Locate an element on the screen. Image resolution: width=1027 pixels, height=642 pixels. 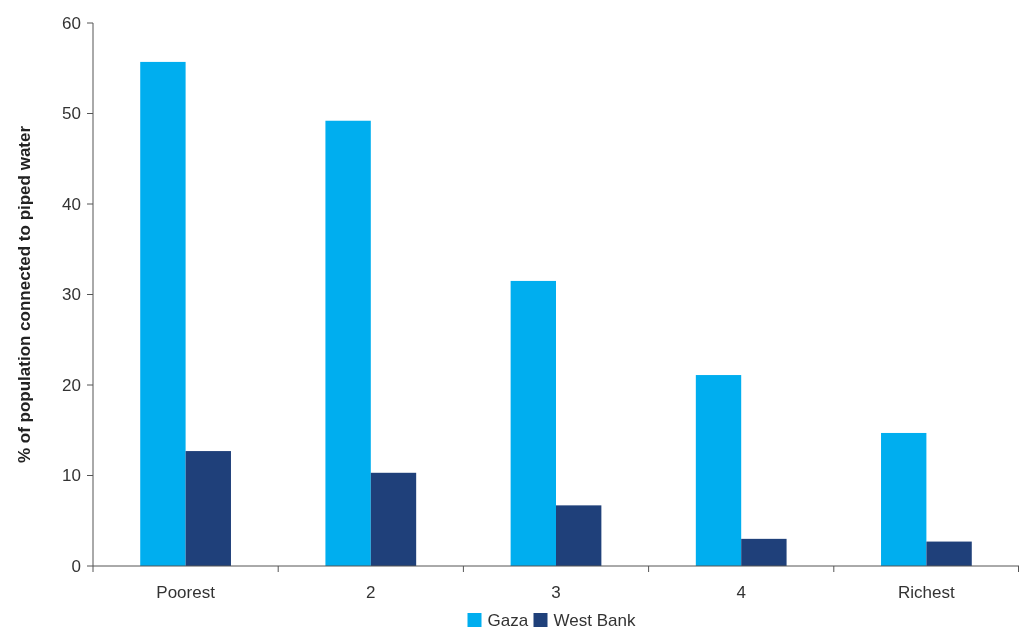
legend-label: West Bank is located at coordinates (594, 620).